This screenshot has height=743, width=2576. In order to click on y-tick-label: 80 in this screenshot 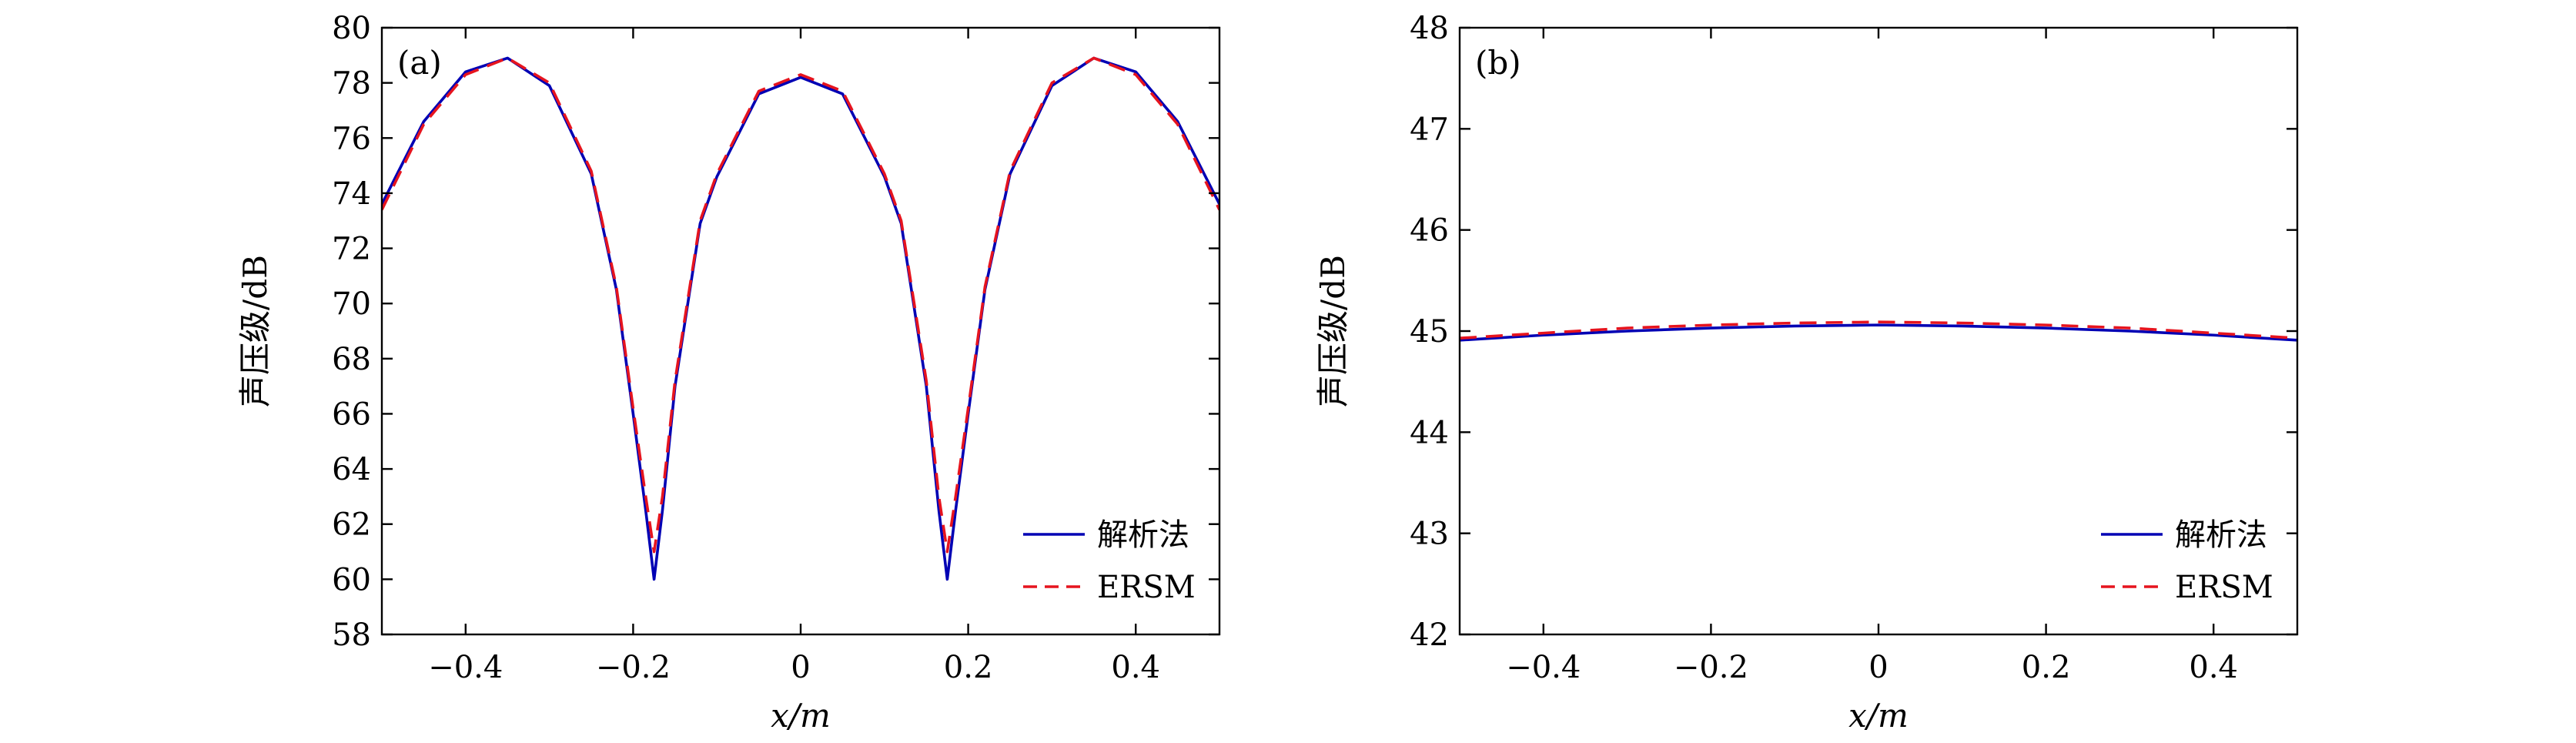, I will do `click(352, 28)`.